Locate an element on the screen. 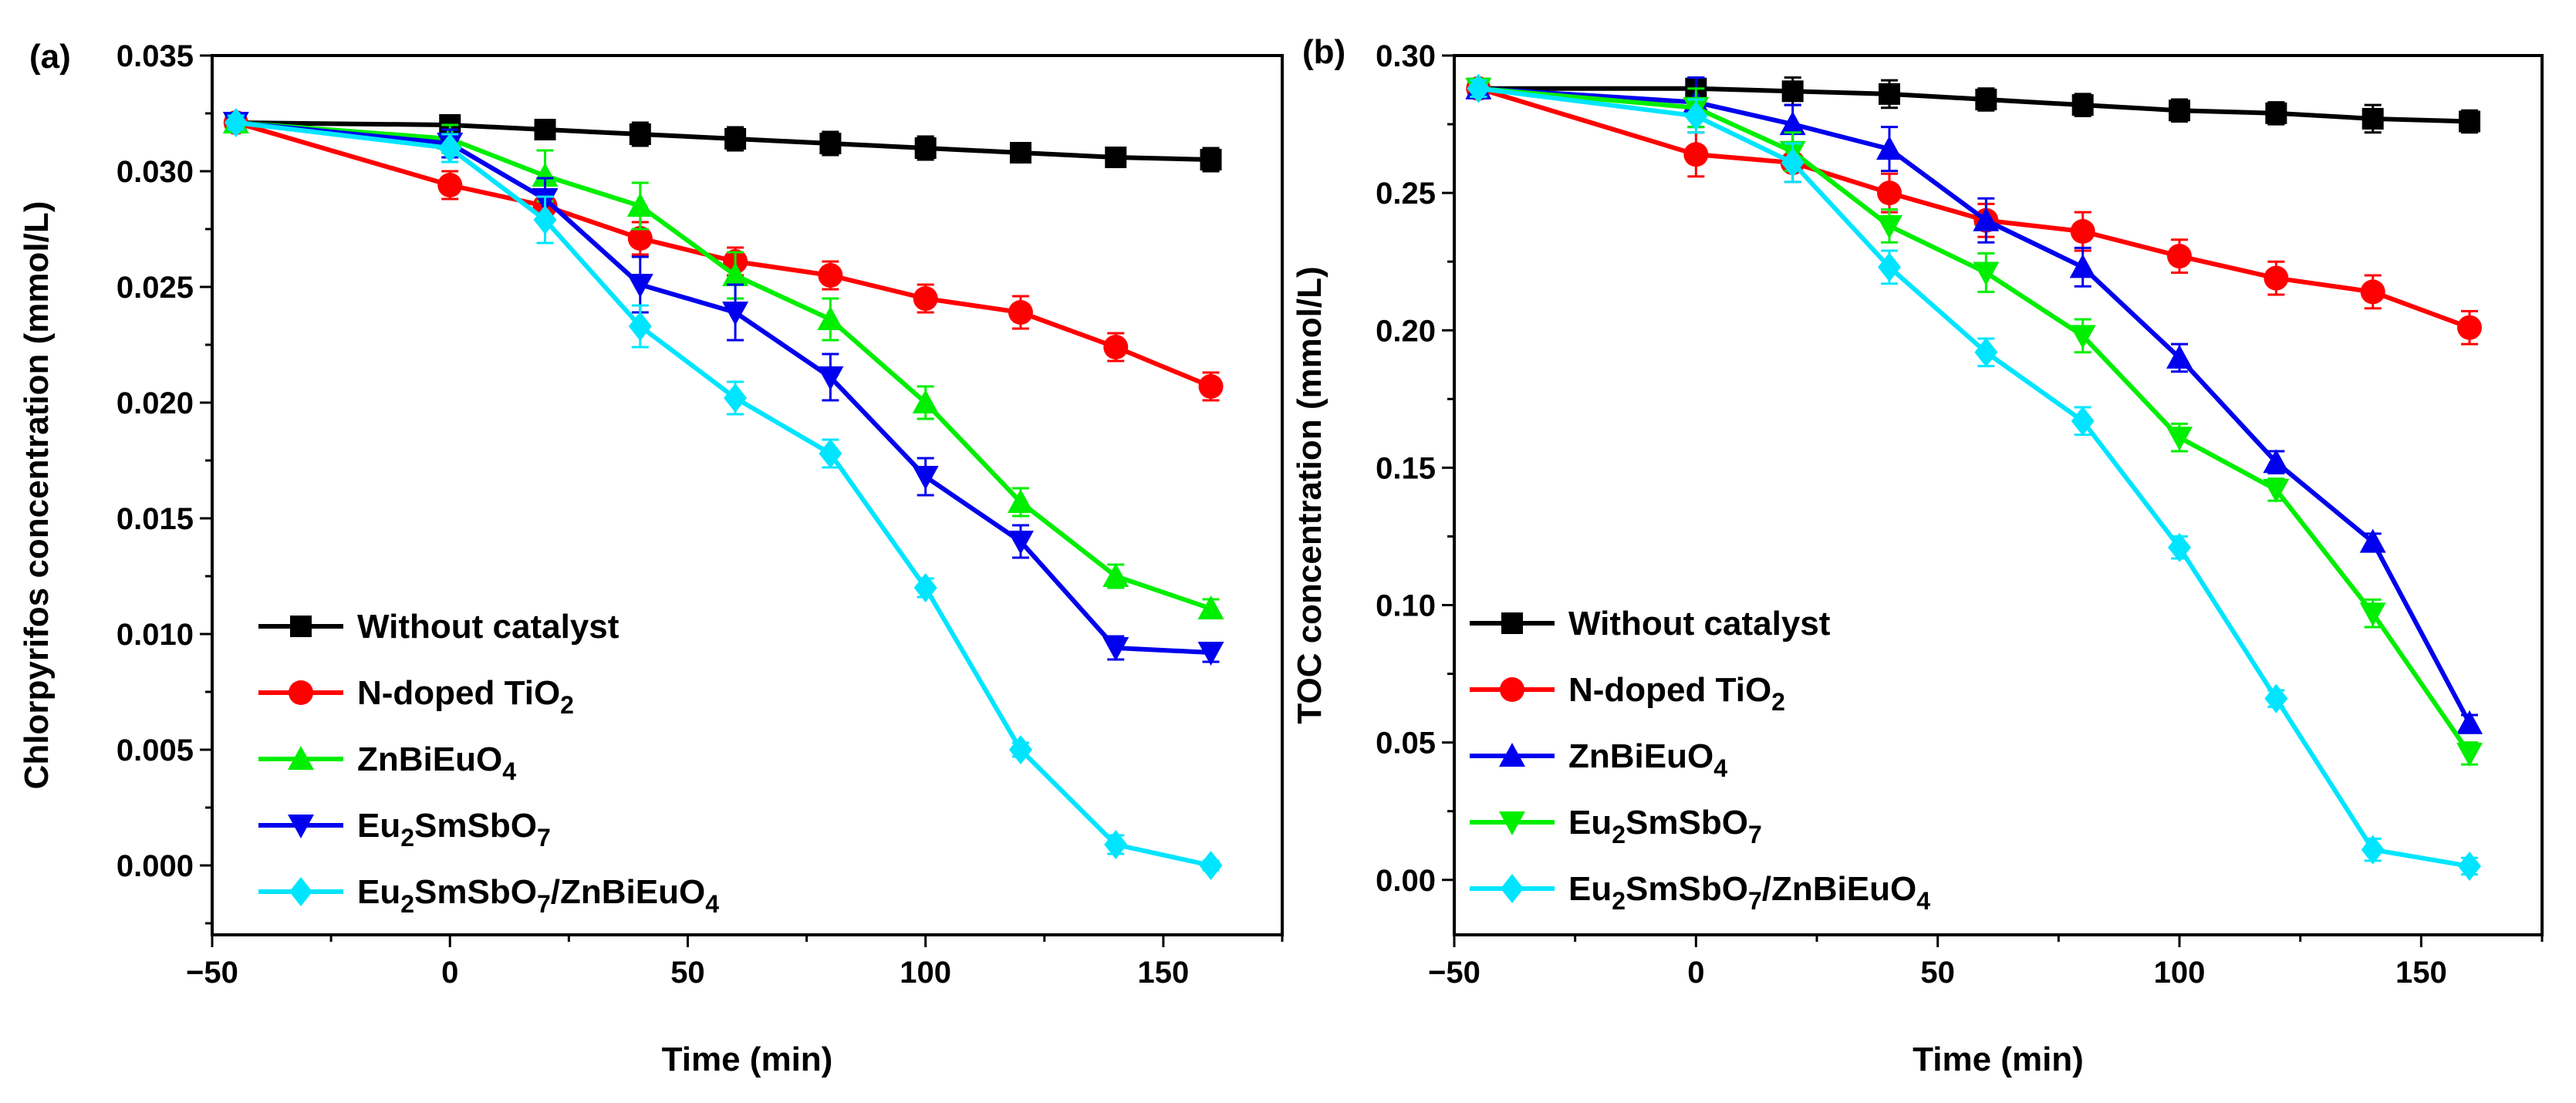 This screenshot has height=1103, width=2576. legend-label-n-doped-tio2: N-doped TiO2 is located at coordinates (465, 696).